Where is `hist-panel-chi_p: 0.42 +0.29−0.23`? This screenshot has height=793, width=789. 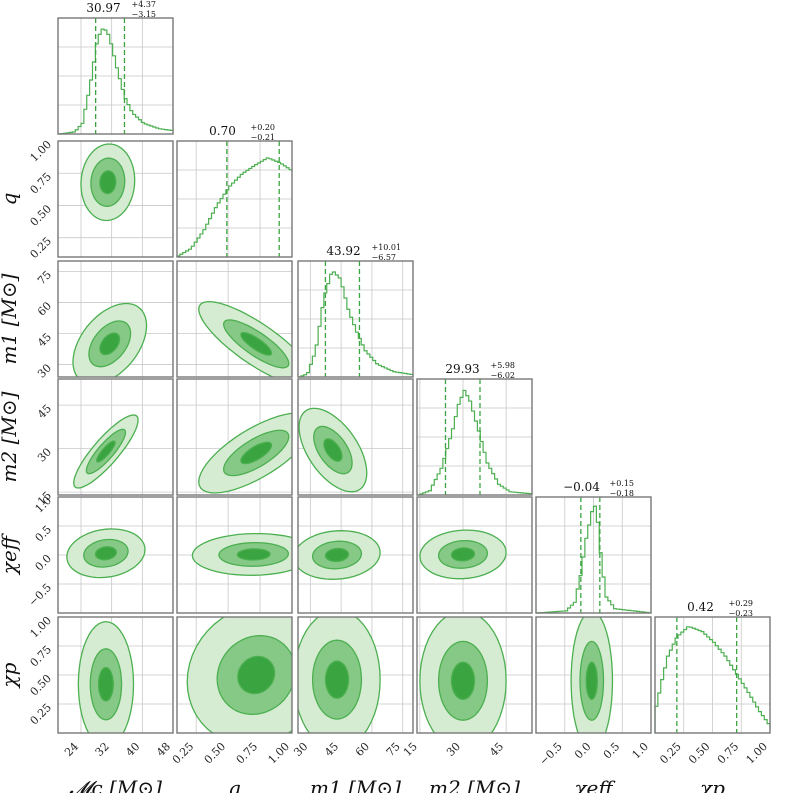
hist-panel-chi_p: 0.42 +0.29−0.23 is located at coordinates (712, 666).